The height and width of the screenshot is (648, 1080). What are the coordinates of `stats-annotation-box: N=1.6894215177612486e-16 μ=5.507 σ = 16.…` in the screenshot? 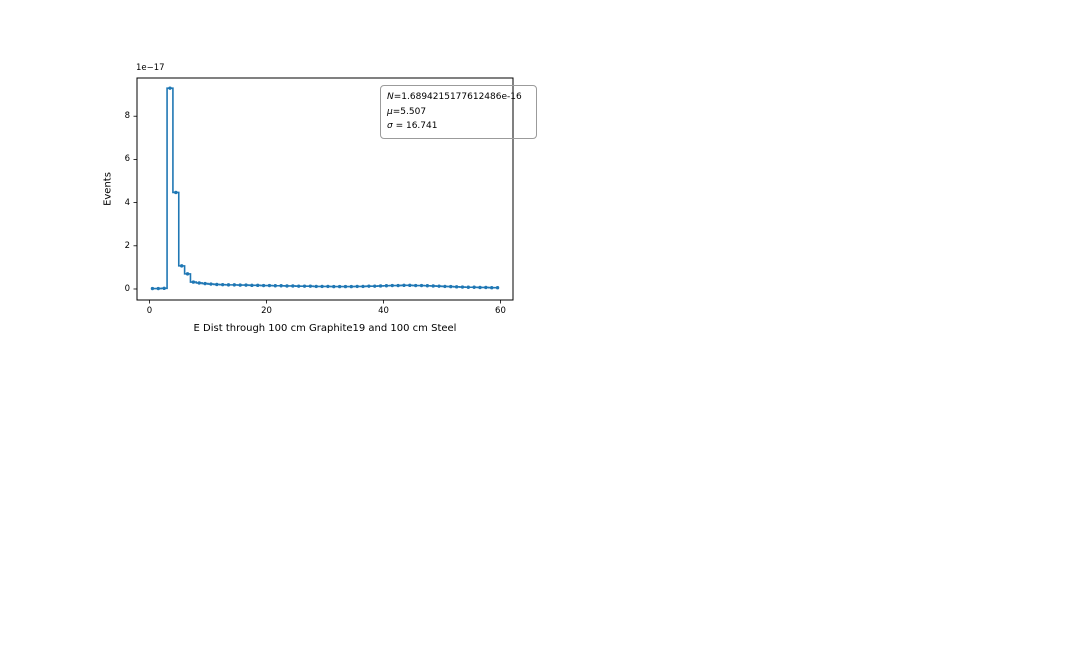 It's located at (458, 112).